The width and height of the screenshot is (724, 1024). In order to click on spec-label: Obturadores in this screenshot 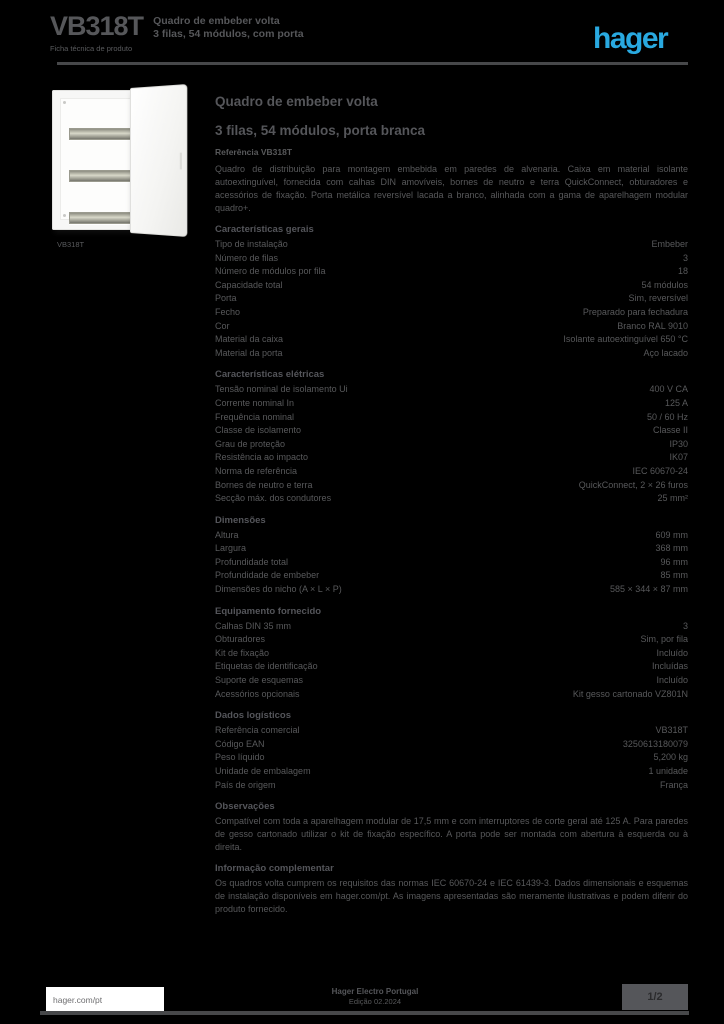, I will do `click(240, 639)`.